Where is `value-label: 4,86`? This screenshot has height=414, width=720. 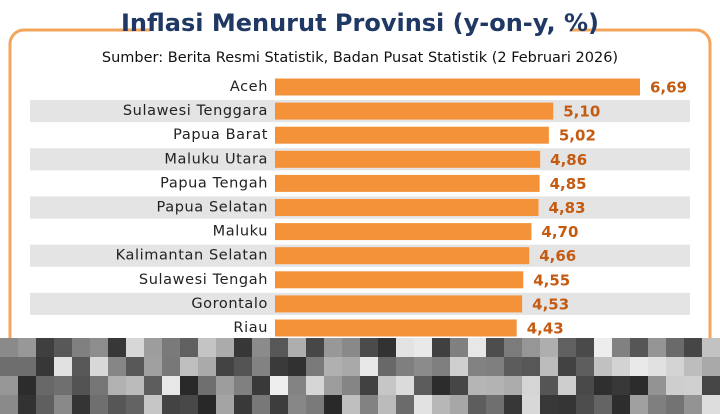 value-label: 4,86 is located at coordinates (568, 160).